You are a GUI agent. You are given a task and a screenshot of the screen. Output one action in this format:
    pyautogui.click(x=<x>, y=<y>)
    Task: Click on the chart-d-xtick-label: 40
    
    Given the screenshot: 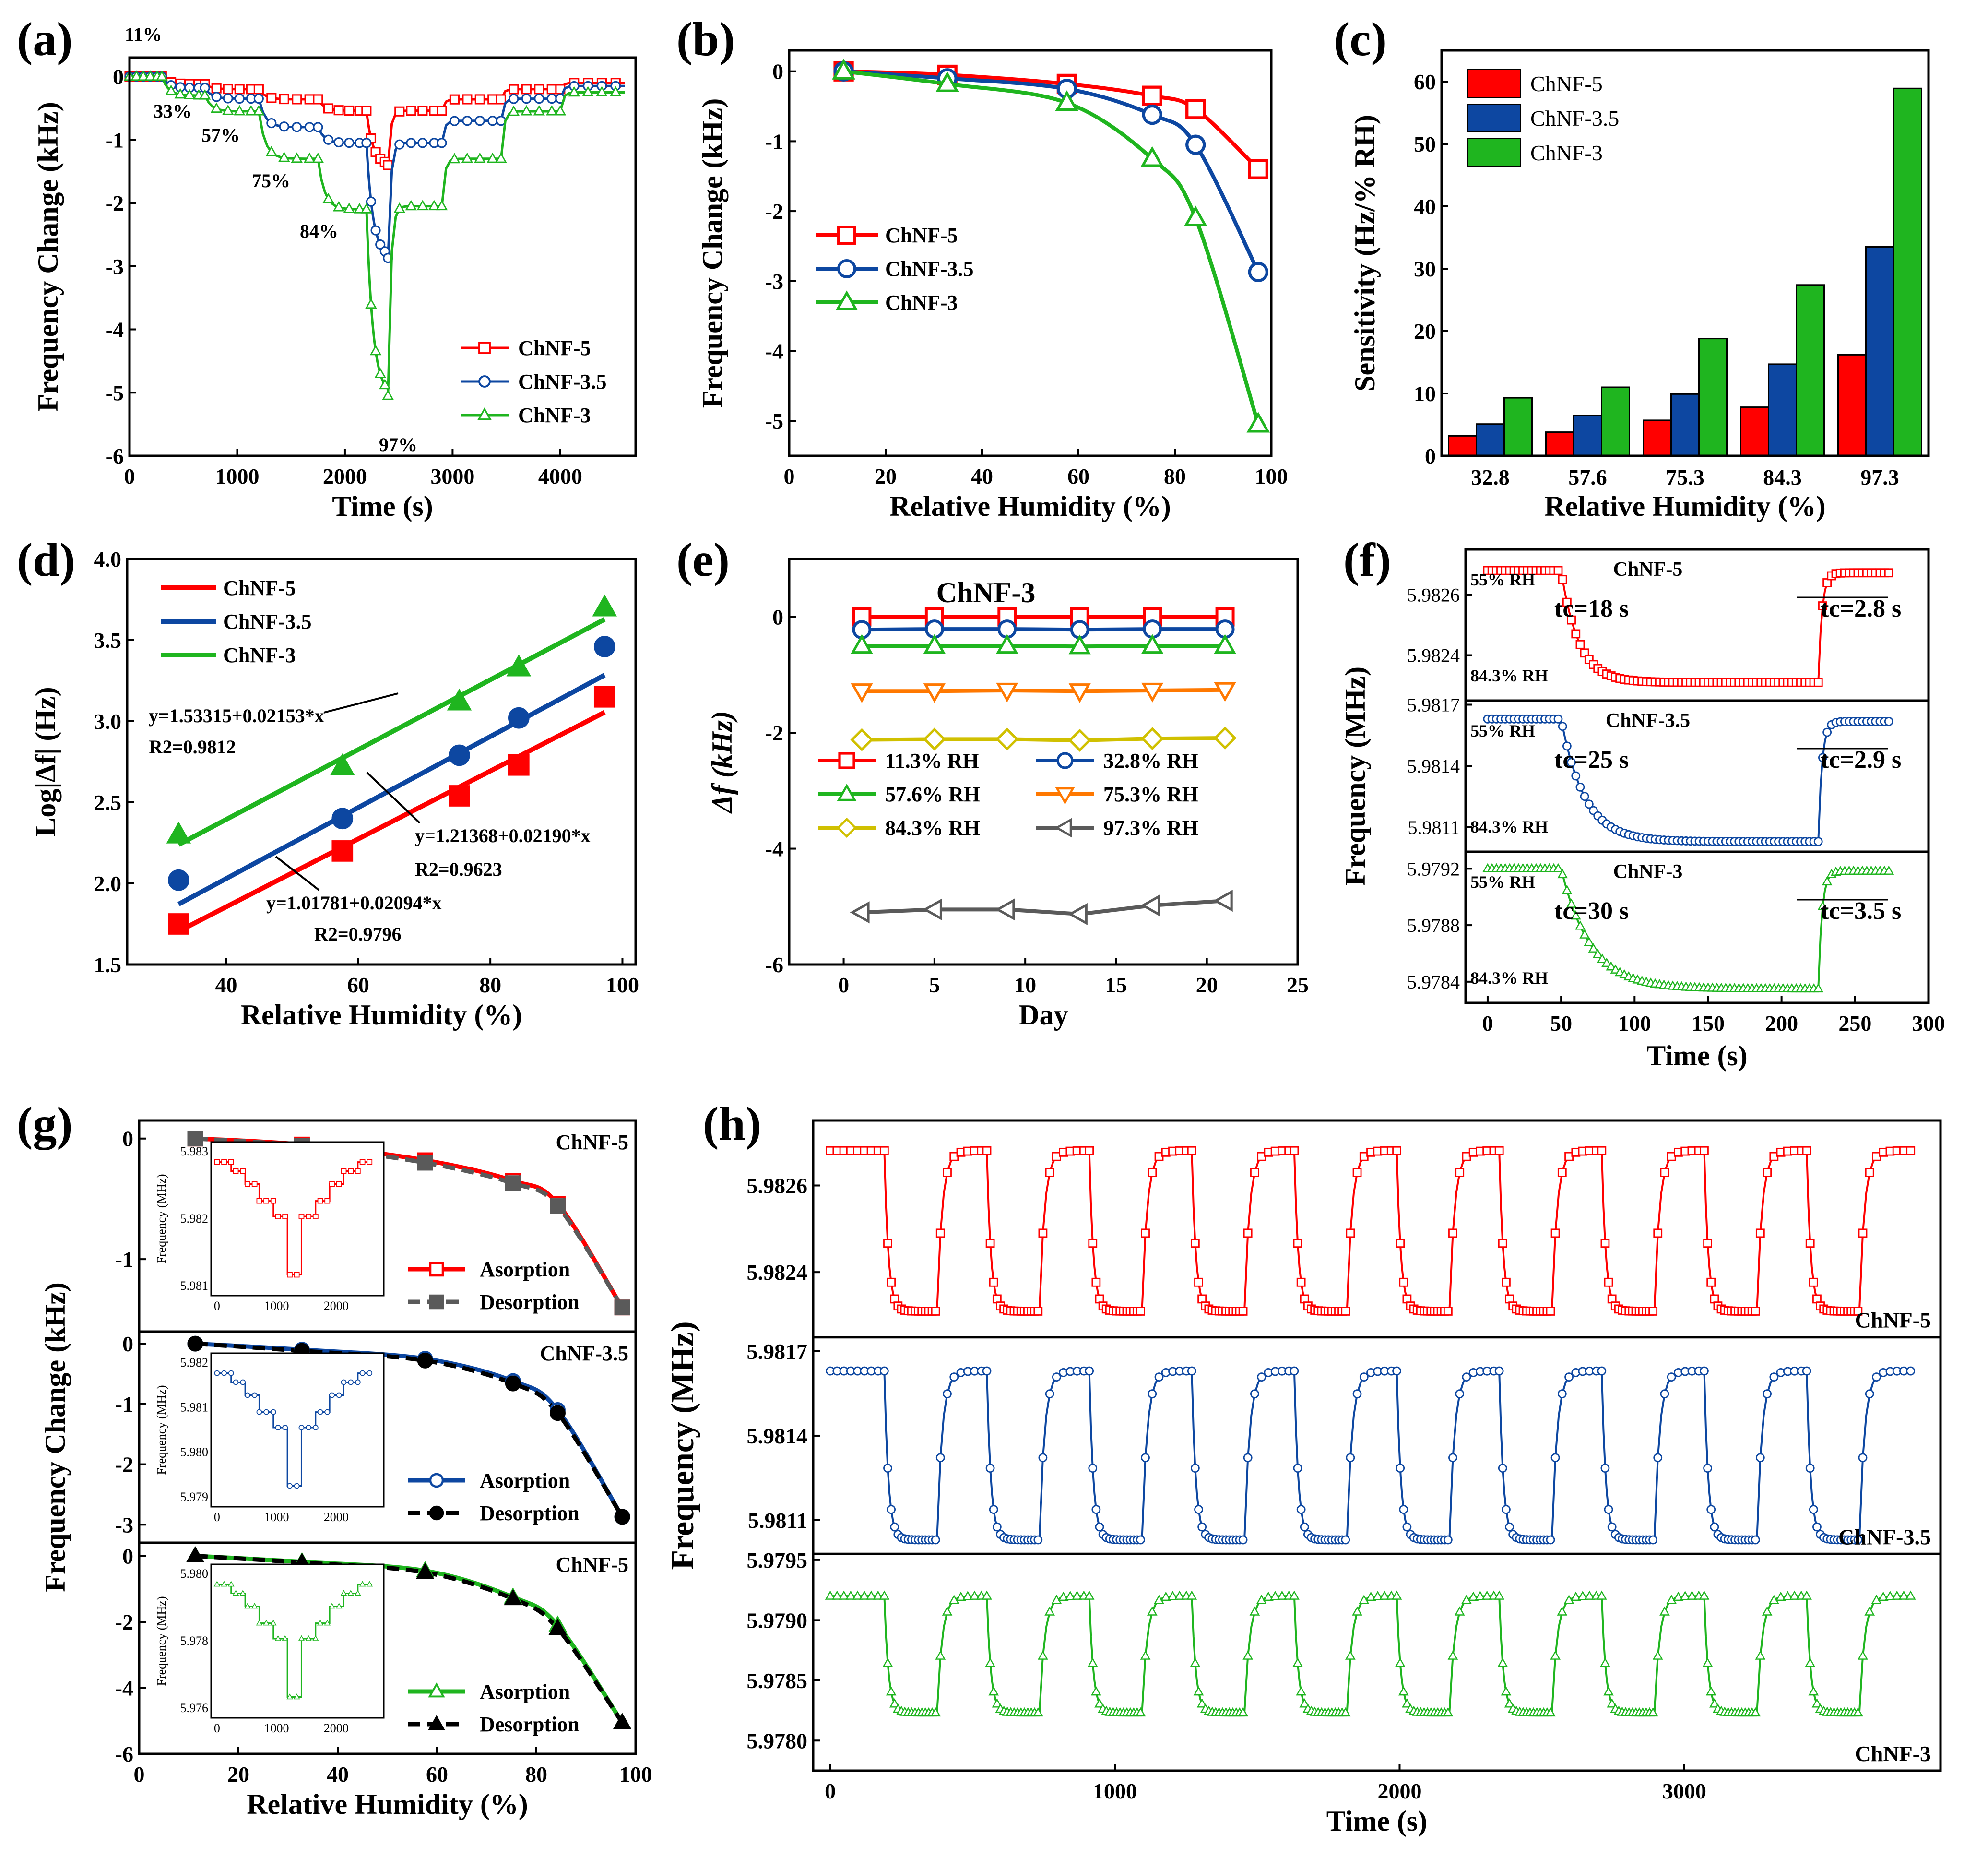 What is the action you would take?
    pyautogui.click(x=226, y=985)
    